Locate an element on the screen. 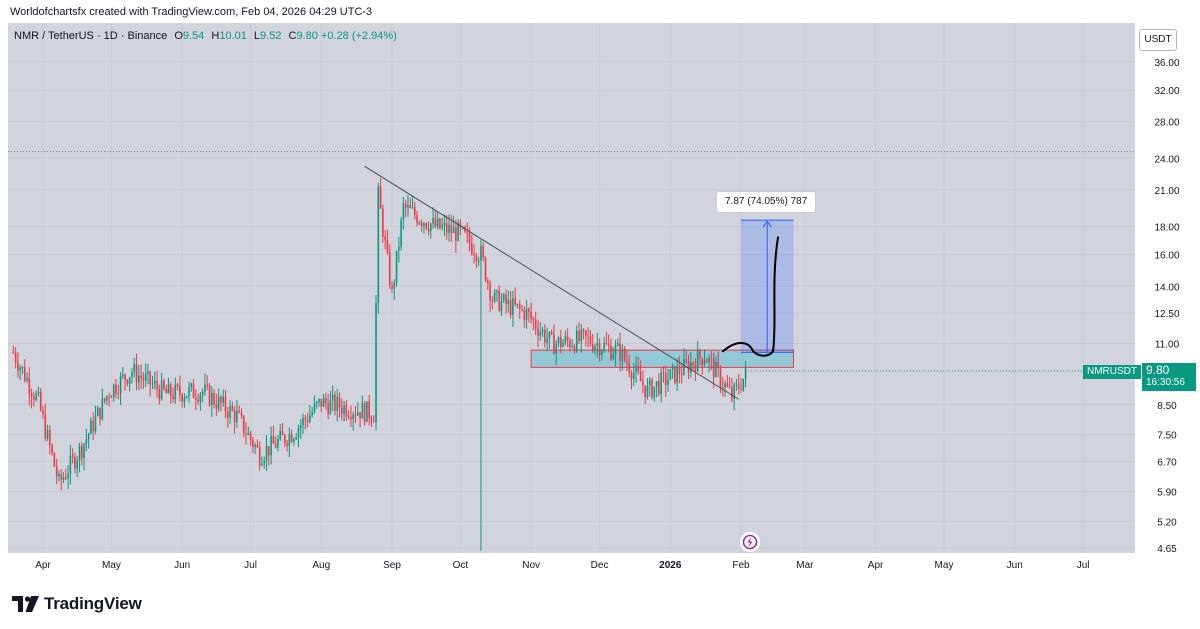 This screenshot has height=629, width=1200. last-price-value: 9.80 is located at coordinates (1158, 370).